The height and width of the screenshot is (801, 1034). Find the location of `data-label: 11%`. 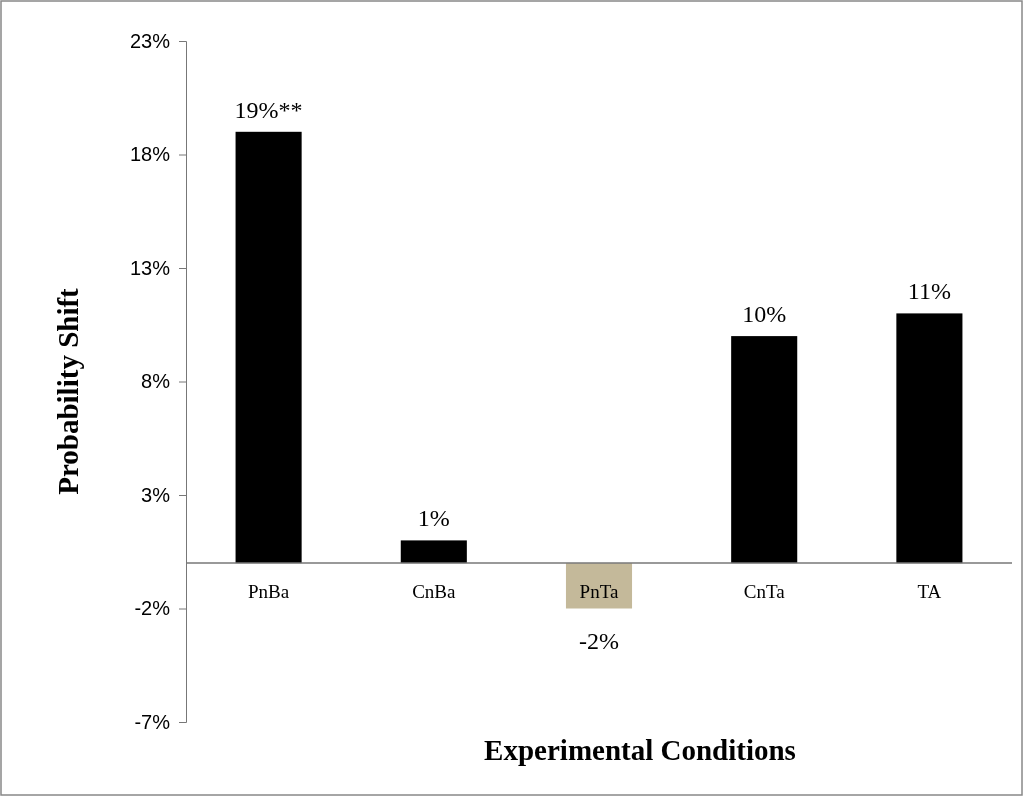

data-label: 11% is located at coordinates (929, 291).